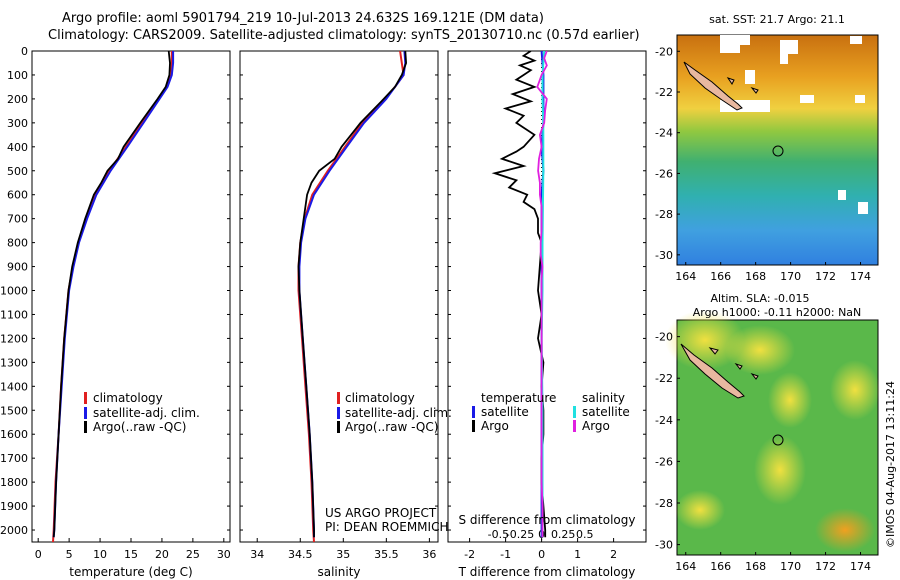 The width and height of the screenshot is (900, 580). What do you see at coordinates (14, 314) in the screenshot?
I see `depth-tick-label: 1100` at bounding box center [14, 314].